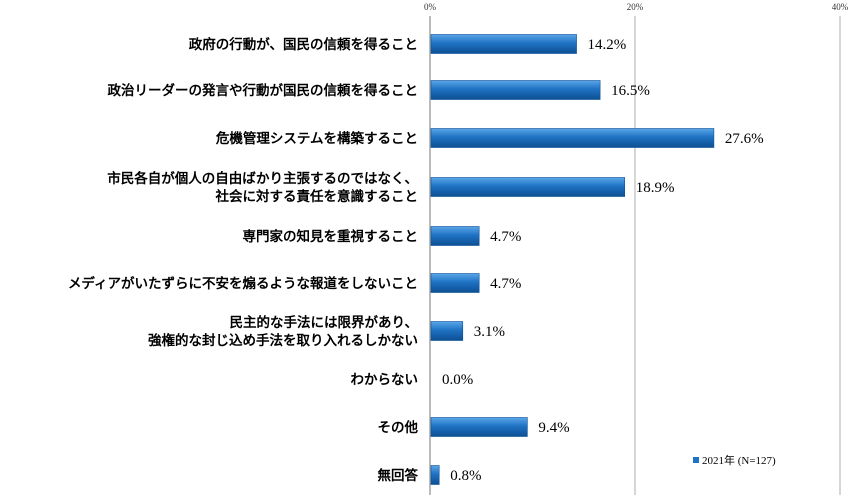  I want to click on category-label: 危機管理システムを構築すること, so click(316, 138).